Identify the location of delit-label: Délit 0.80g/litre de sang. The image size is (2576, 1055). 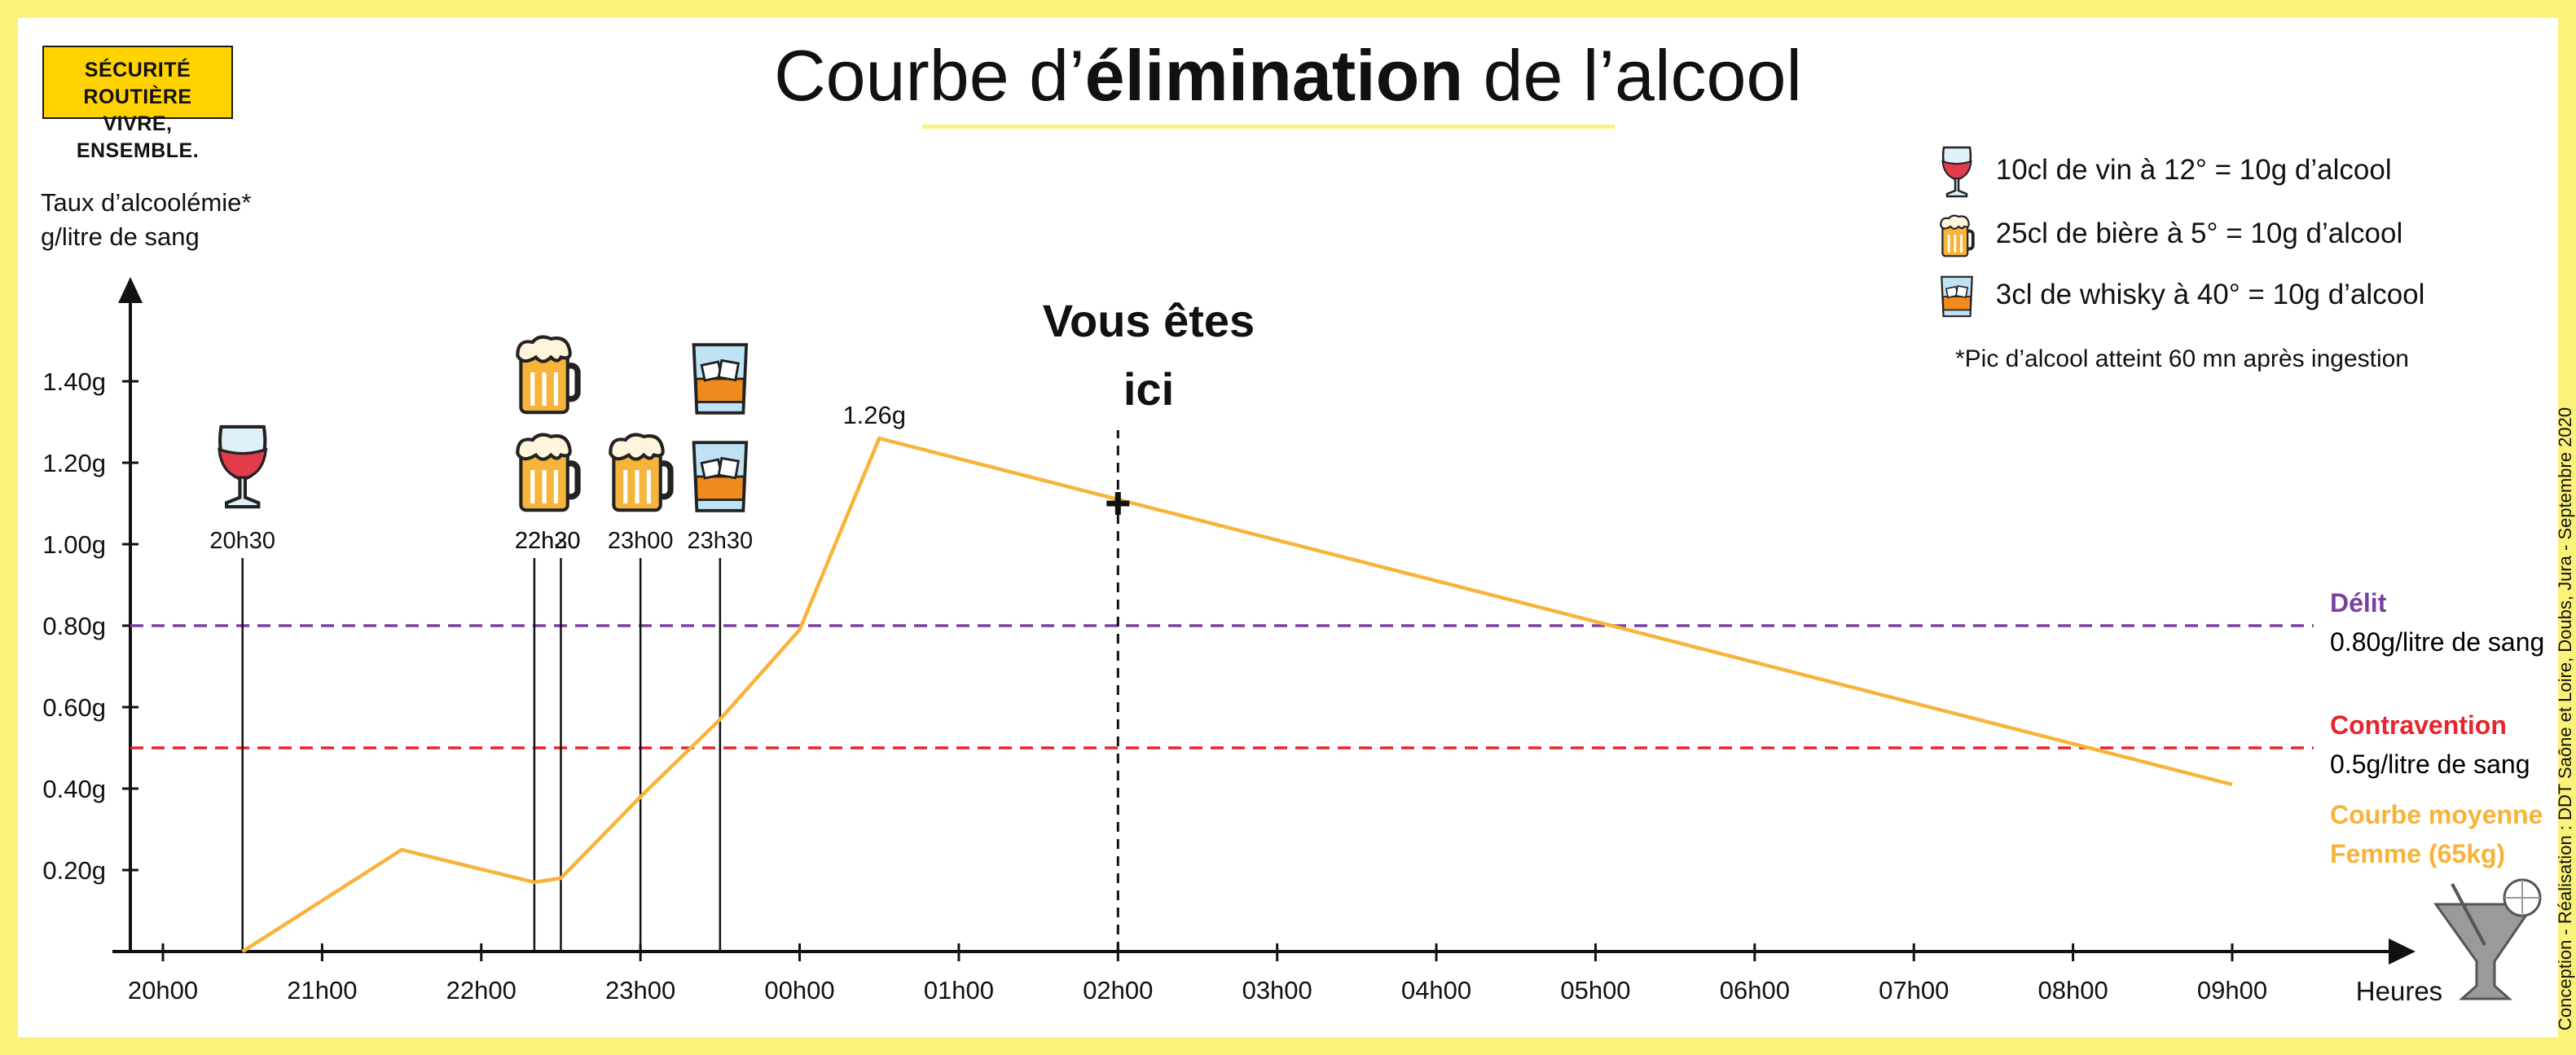
(2437, 622).